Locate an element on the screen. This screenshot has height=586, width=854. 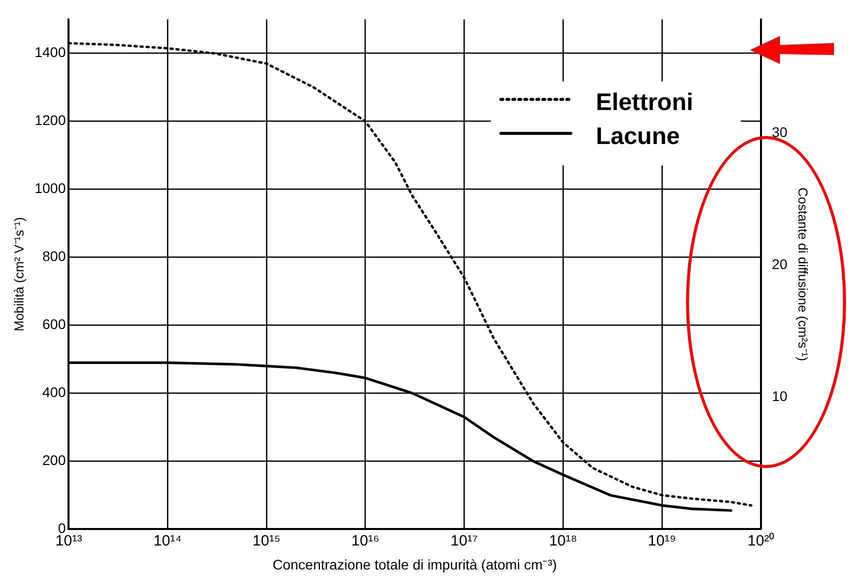
x-tick-label: 10²⁰ is located at coordinates (760, 541).